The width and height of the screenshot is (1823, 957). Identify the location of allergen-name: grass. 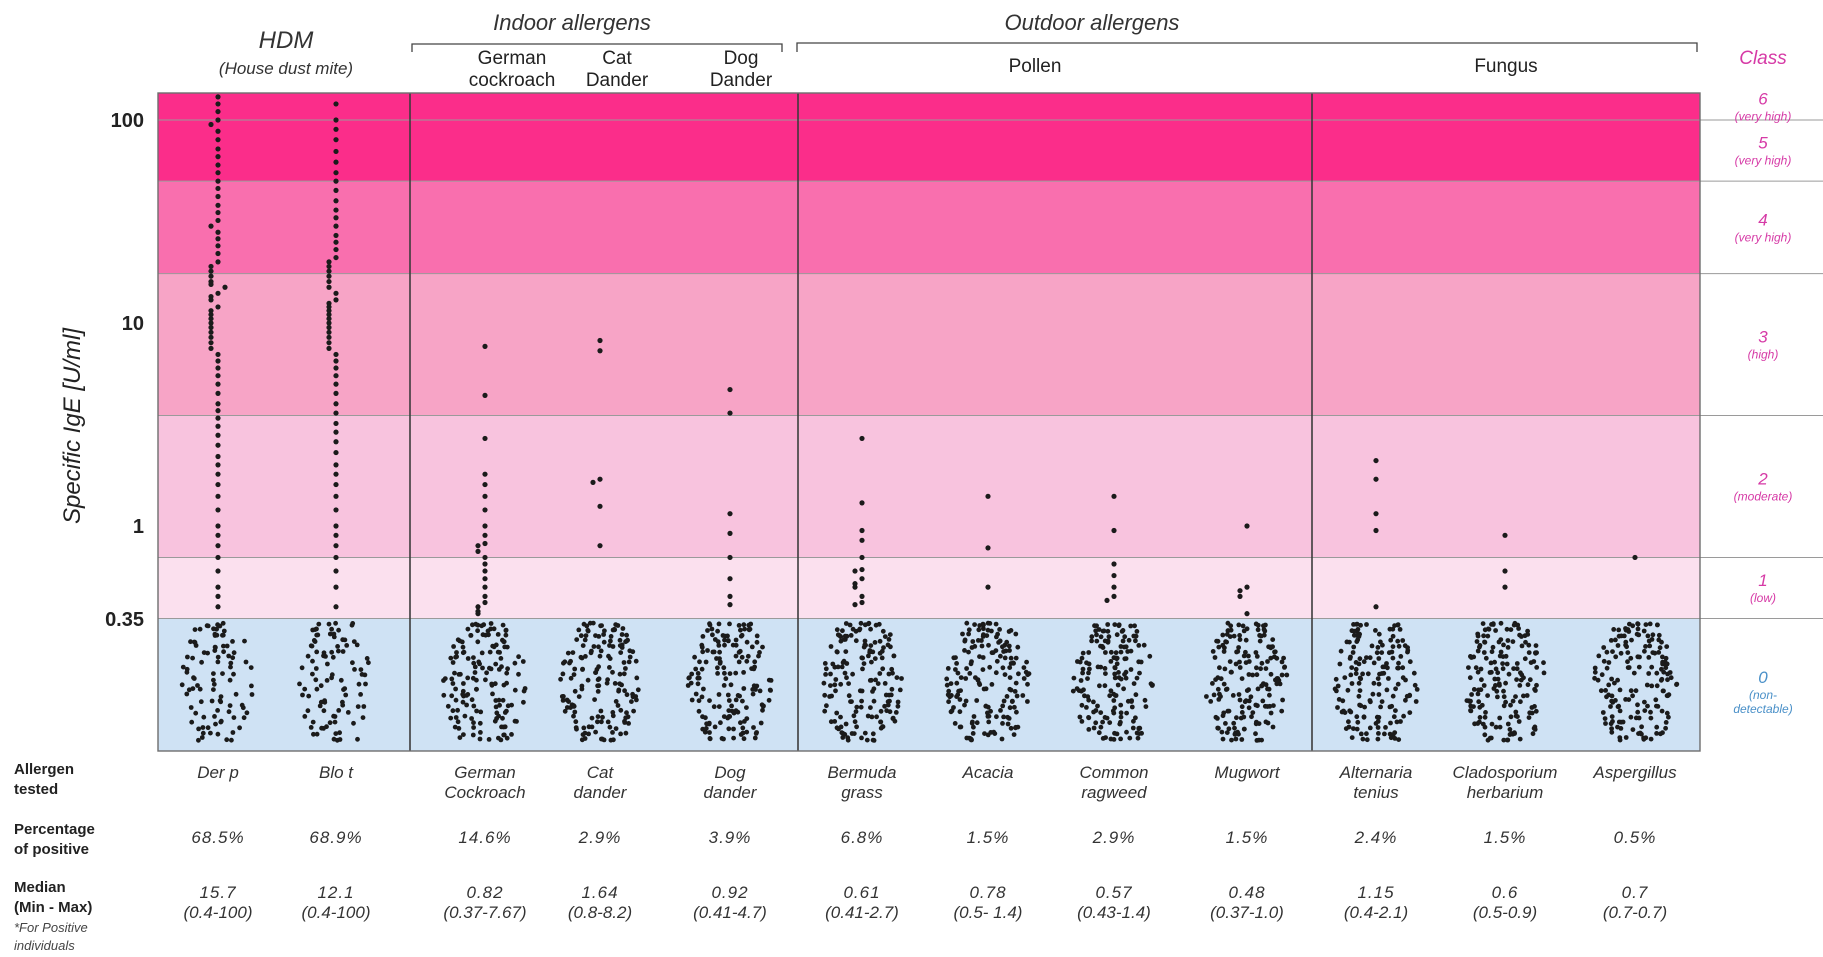
(862, 792).